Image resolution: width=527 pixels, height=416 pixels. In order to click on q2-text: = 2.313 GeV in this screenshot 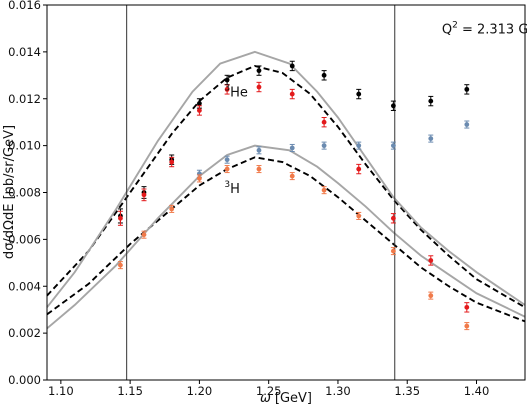, I will do `click(492, 29)`.